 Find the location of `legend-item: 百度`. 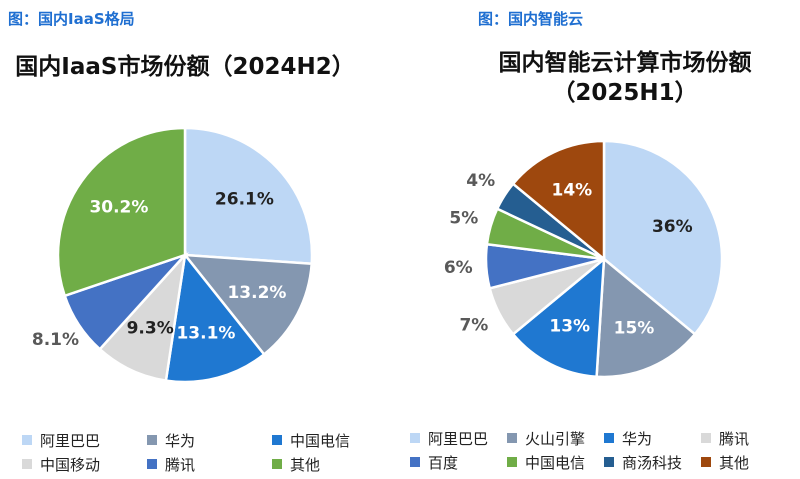

legend-item: 百度 is located at coordinates (458, 462).